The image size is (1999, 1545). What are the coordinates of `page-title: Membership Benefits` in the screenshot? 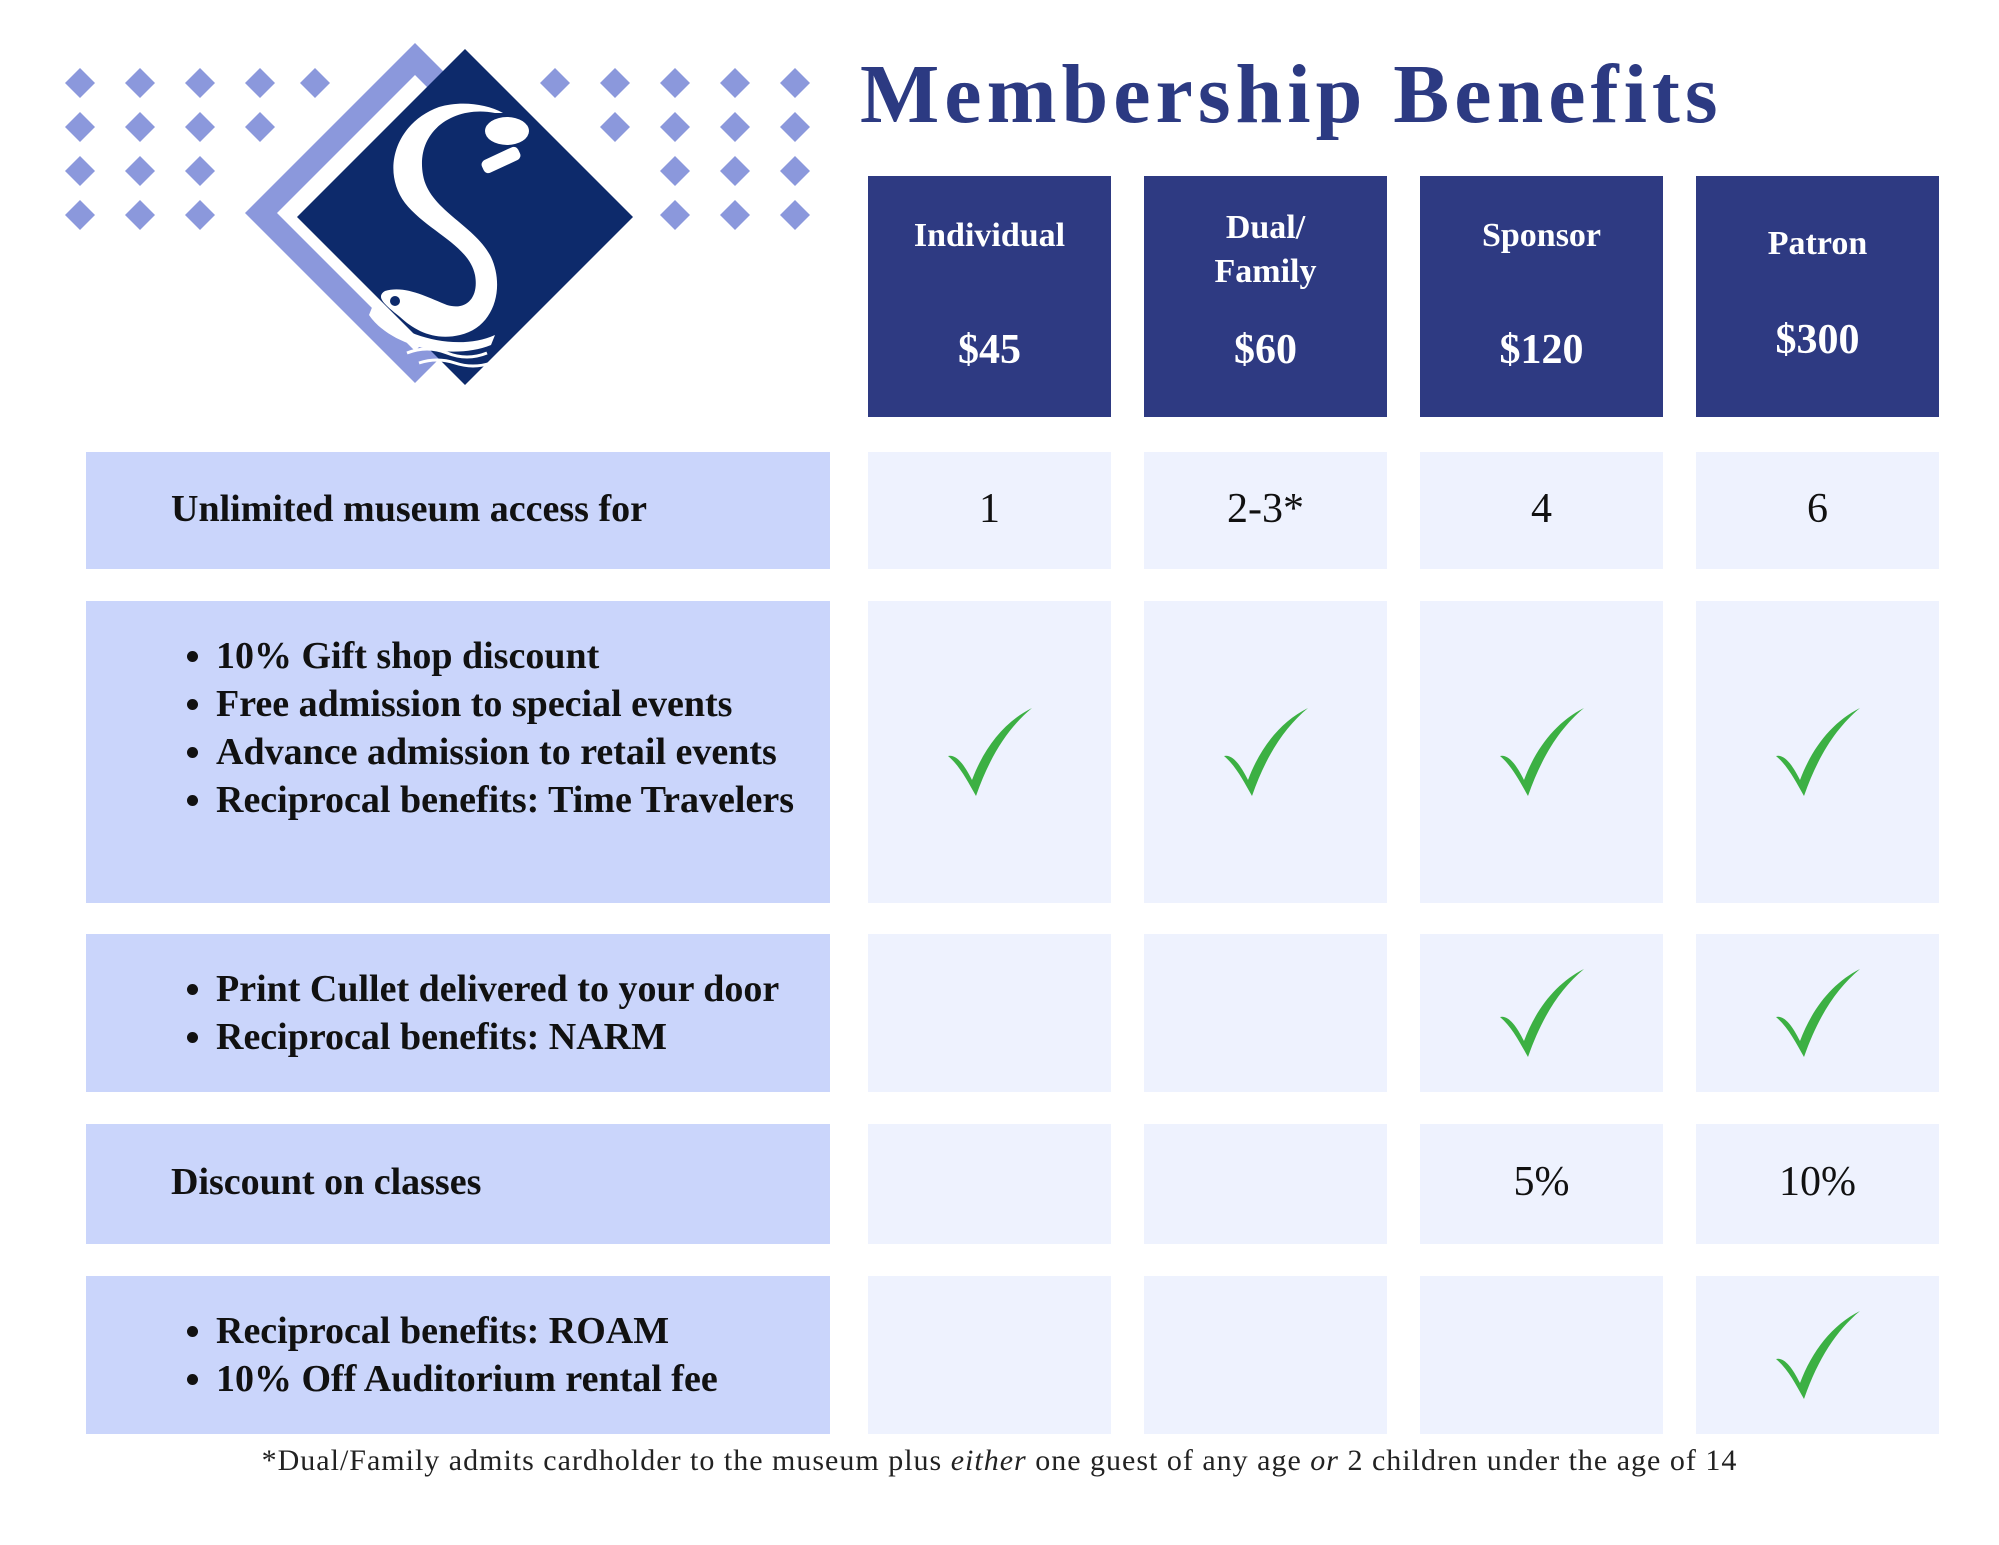 It's located at (1291, 94).